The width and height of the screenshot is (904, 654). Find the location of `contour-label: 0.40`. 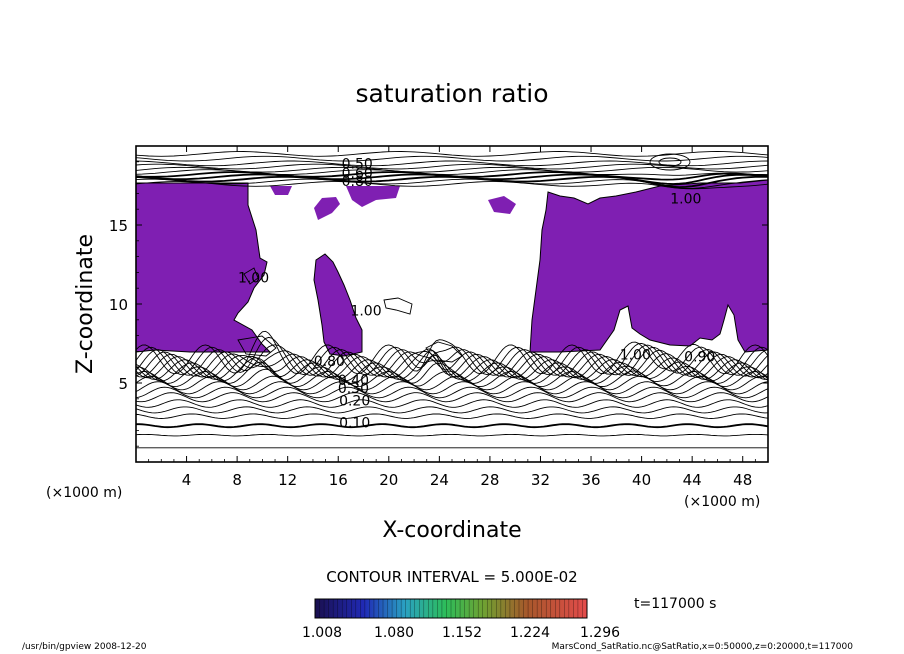

contour-label: 0.40 is located at coordinates (353, 381).